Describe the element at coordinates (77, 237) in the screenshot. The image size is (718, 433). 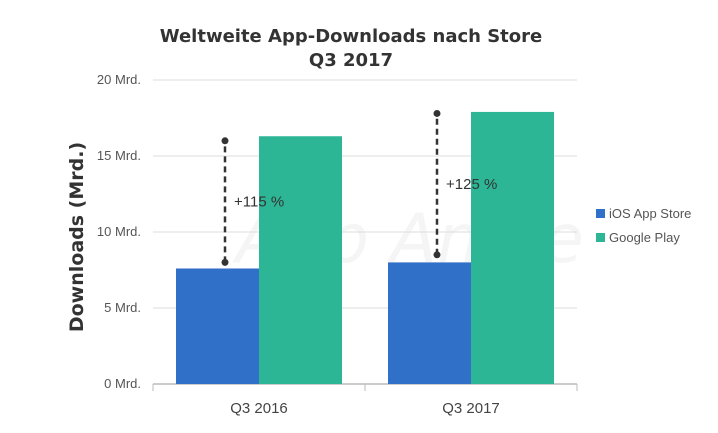
I see `y-axis-label: Downloads (Mrd.)` at that location.